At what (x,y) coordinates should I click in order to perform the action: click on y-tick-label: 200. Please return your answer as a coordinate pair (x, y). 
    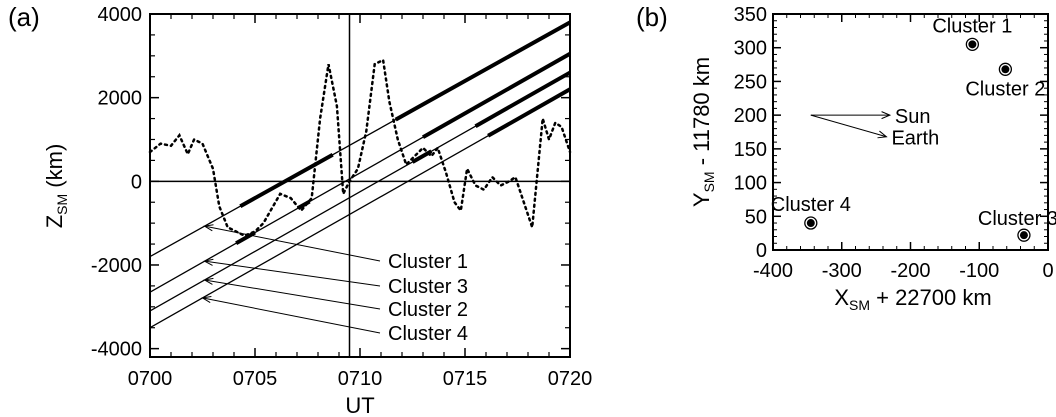
    Looking at the image, I should click on (750, 116).